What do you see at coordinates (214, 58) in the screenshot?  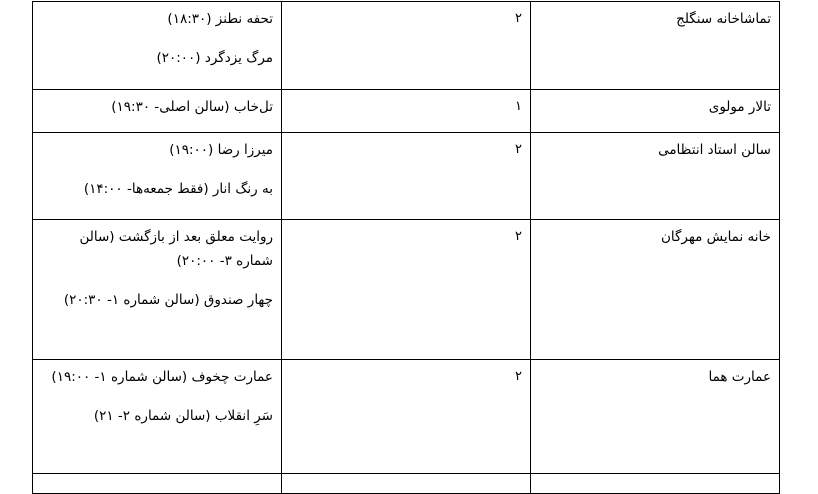 I see `show-item: مرگ یزدگرد (۲۰:۰۰)` at bounding box center [214, 58].